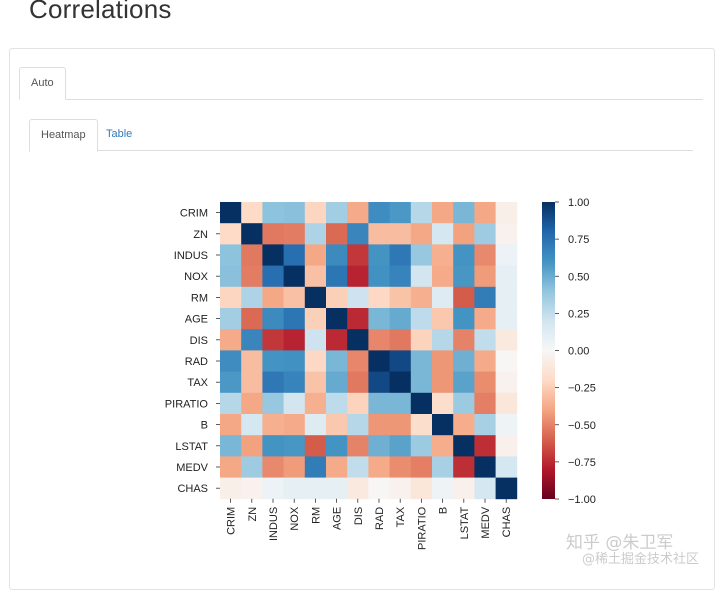  I want to click on tab-heatmap: Heatmap, so click(63, 135).